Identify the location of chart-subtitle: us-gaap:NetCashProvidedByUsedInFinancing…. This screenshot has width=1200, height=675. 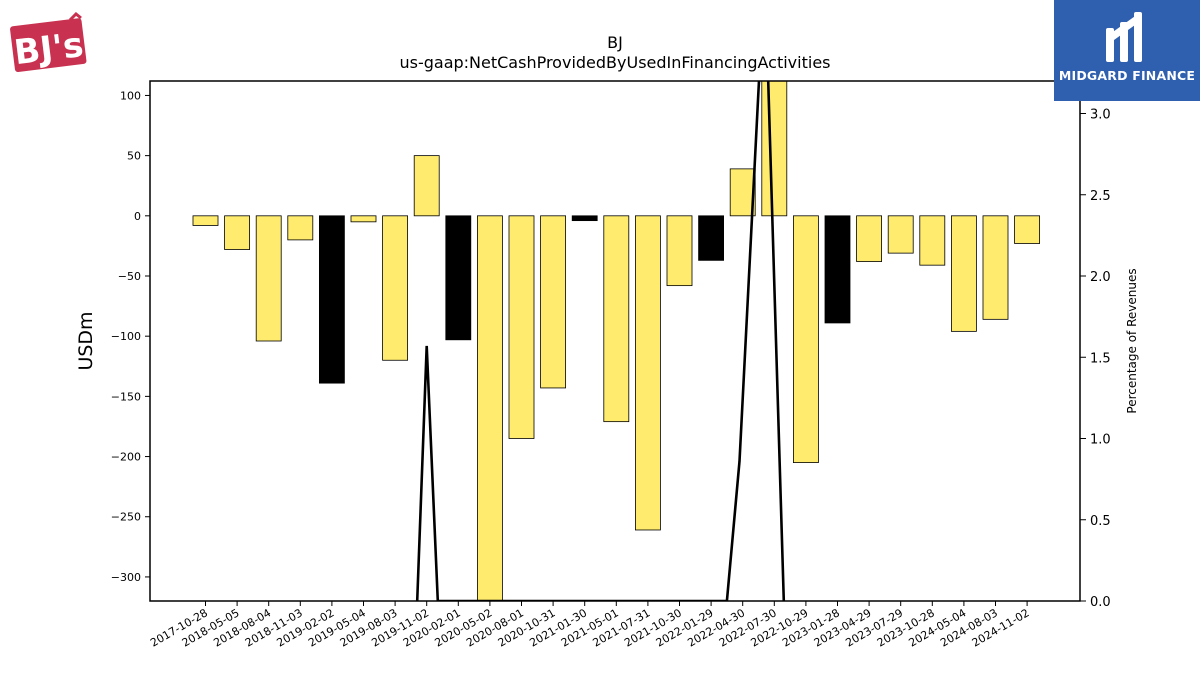
(614, 62).